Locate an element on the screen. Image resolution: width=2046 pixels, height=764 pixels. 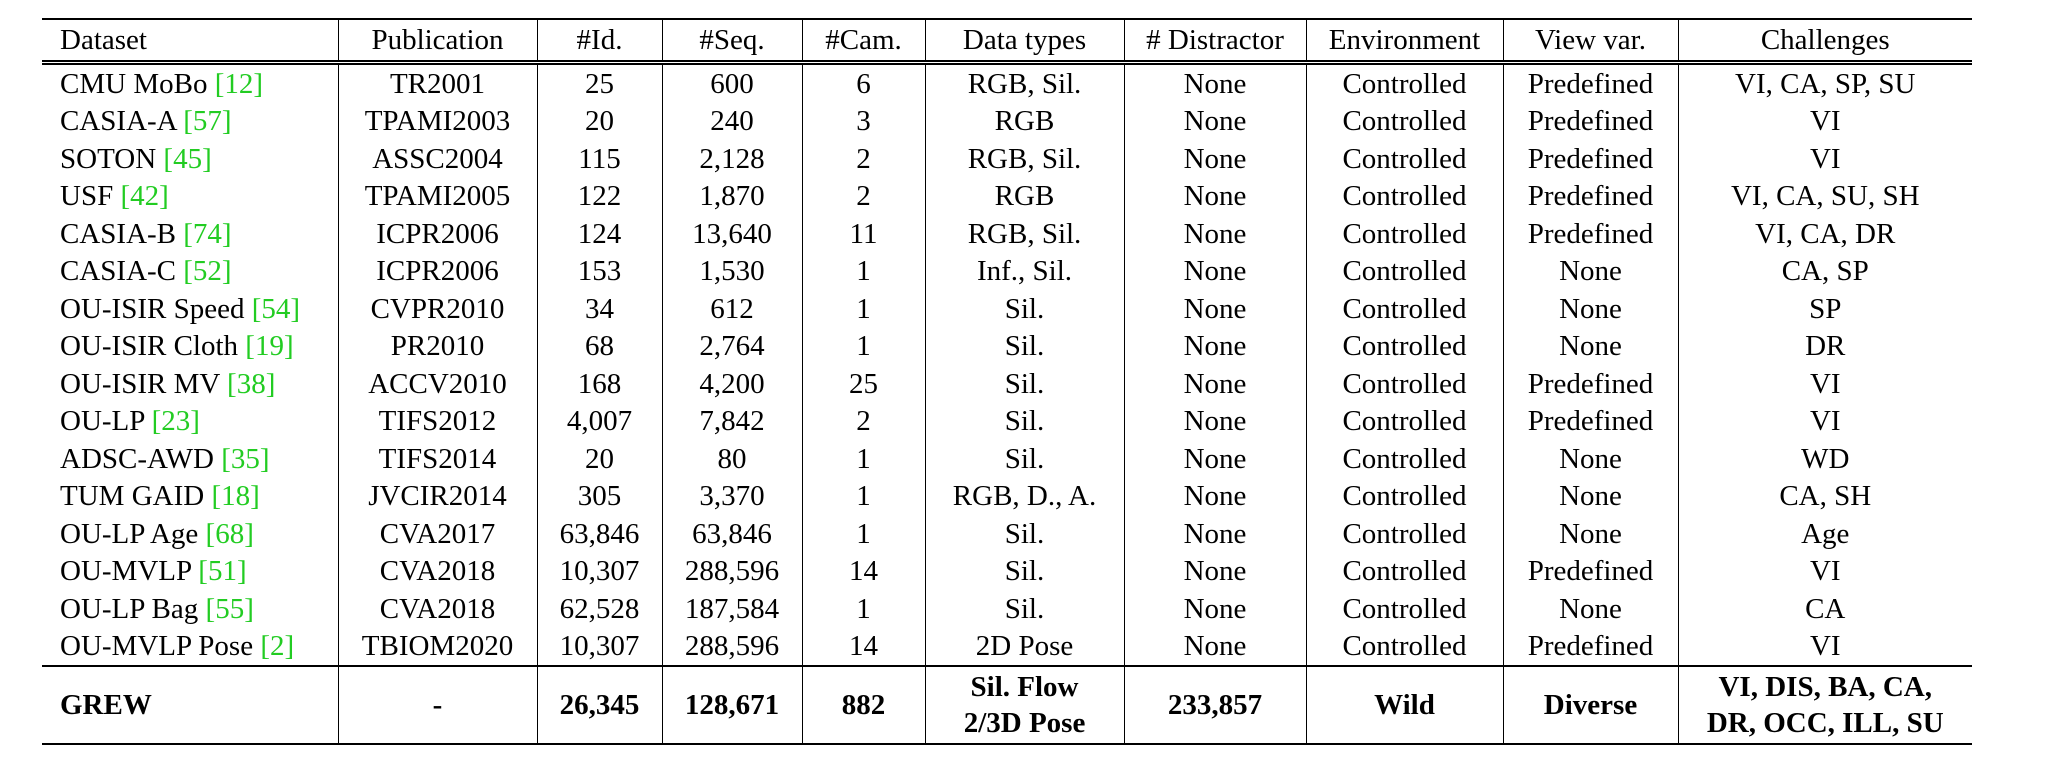
dataset-cell: OU-MVLP [51] is located at coordinates (190, 572).